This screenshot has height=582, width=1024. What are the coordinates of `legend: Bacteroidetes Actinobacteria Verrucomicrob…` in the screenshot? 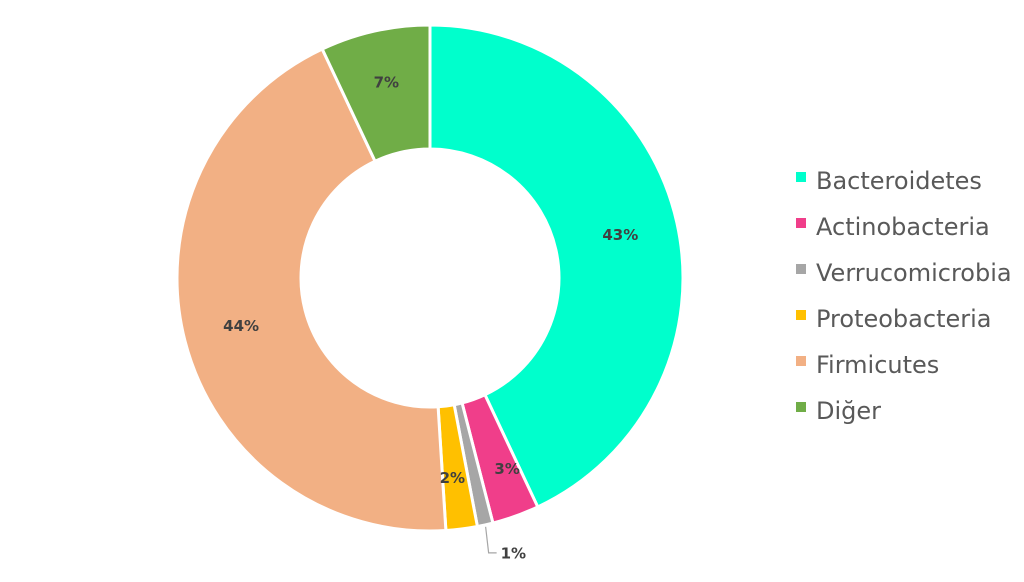 It's located at (904, 296).